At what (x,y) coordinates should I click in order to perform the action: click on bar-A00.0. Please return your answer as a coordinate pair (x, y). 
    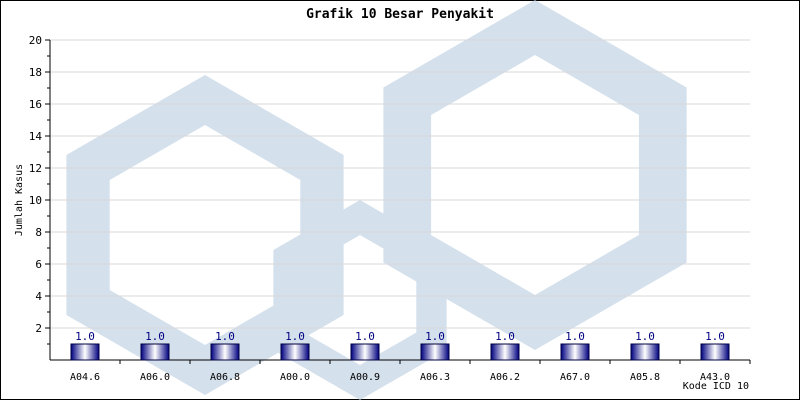
    Looking at the image, I should click on (295, 352).